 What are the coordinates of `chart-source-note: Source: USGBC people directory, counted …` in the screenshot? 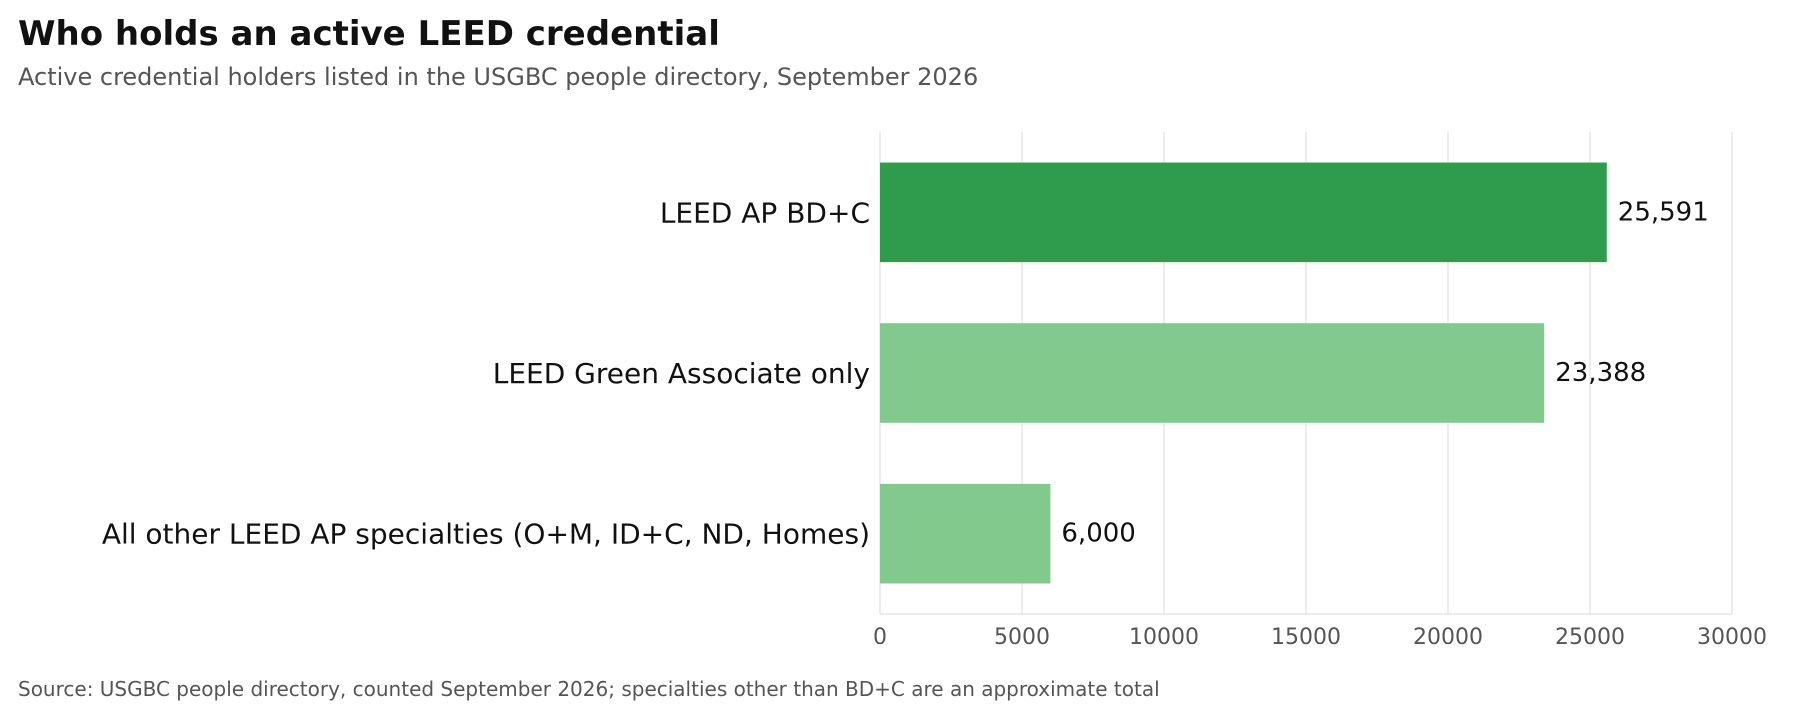 It's located at (589, 689).